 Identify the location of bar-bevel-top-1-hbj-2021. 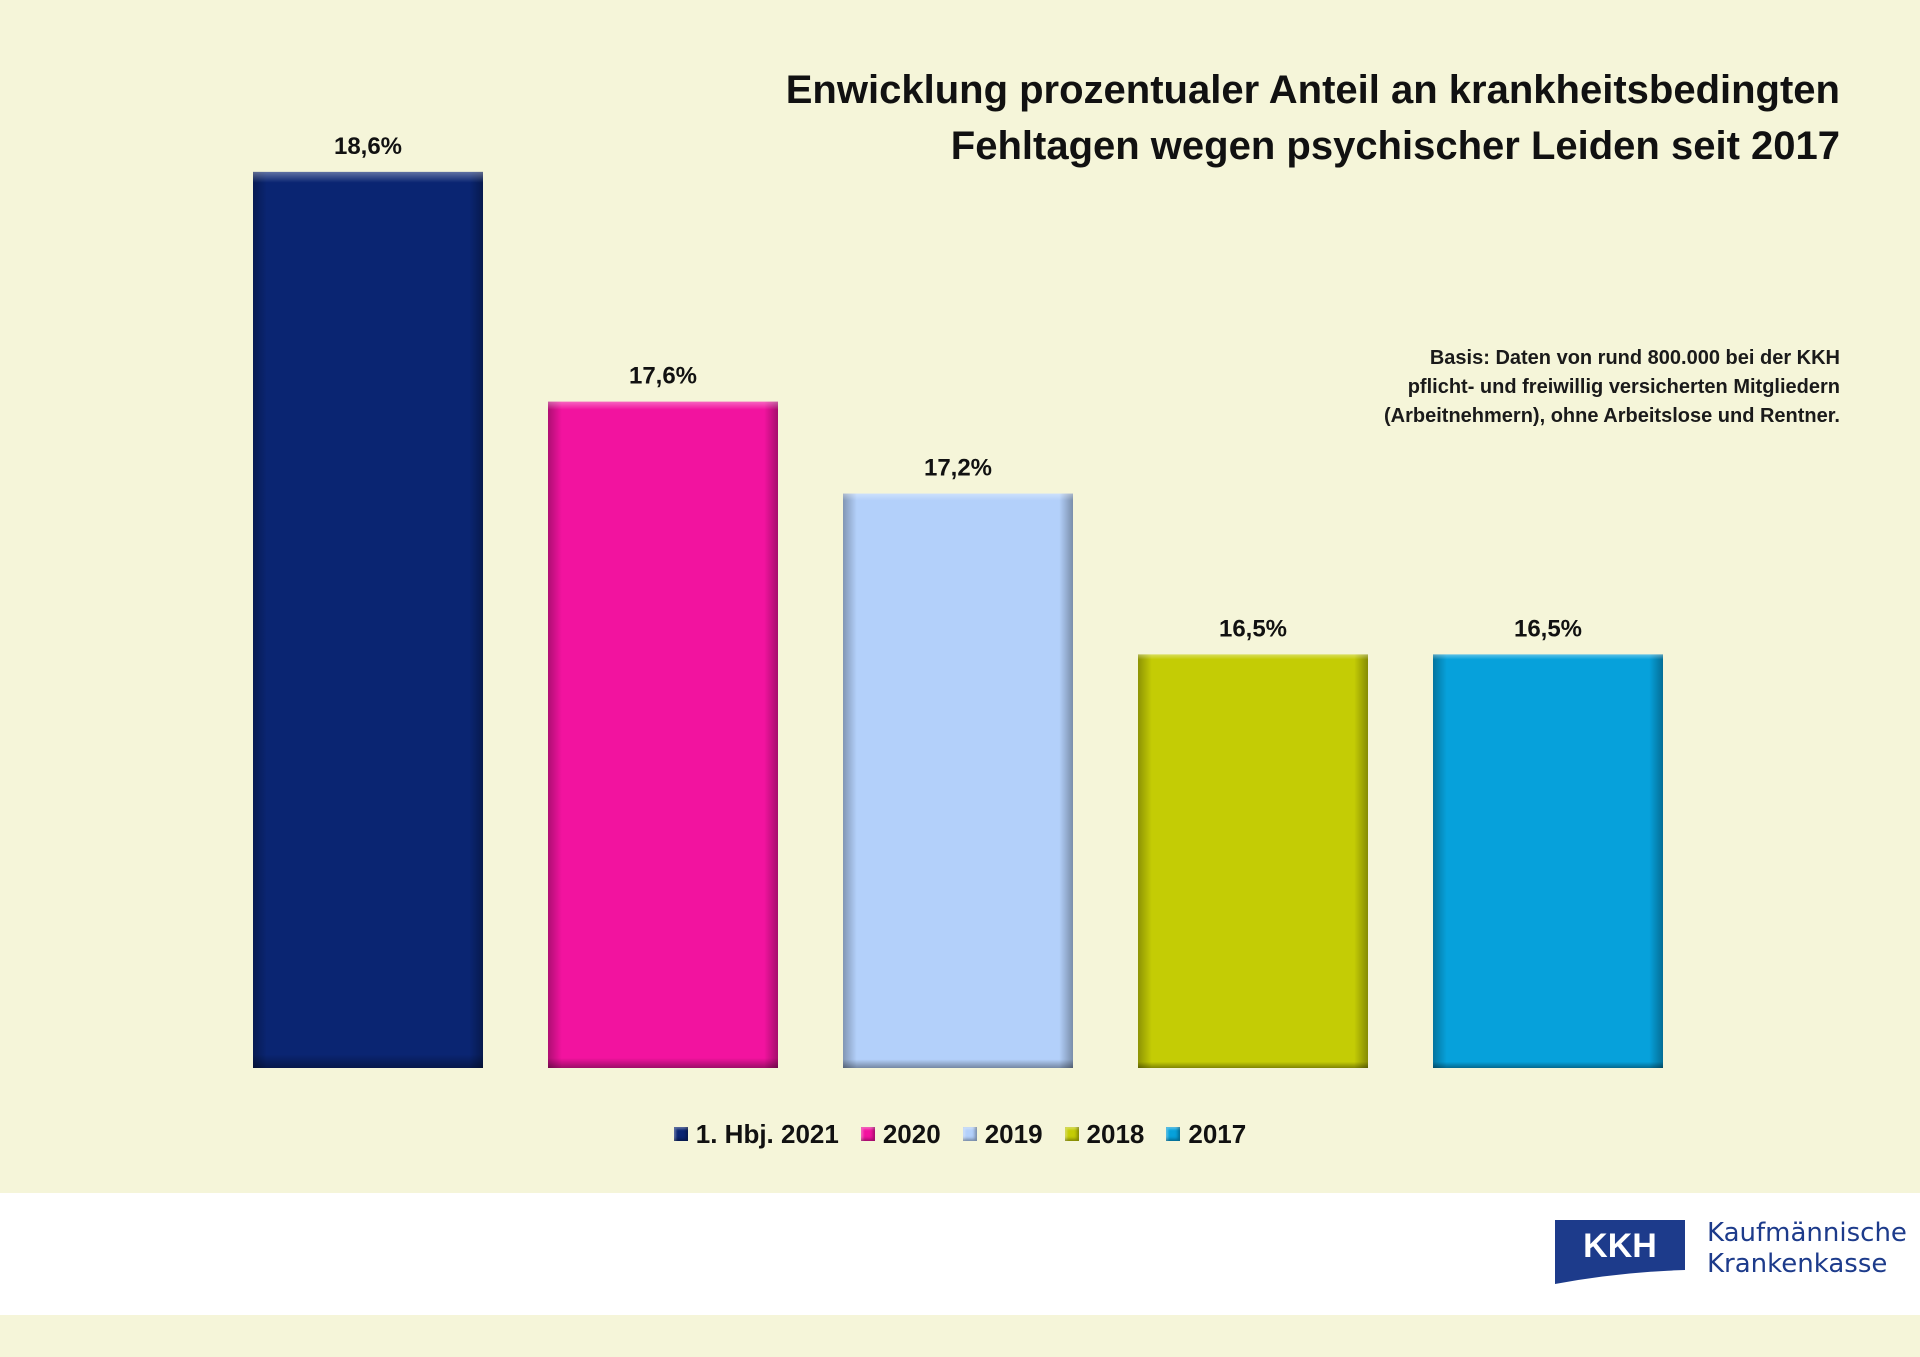
(368, 619).